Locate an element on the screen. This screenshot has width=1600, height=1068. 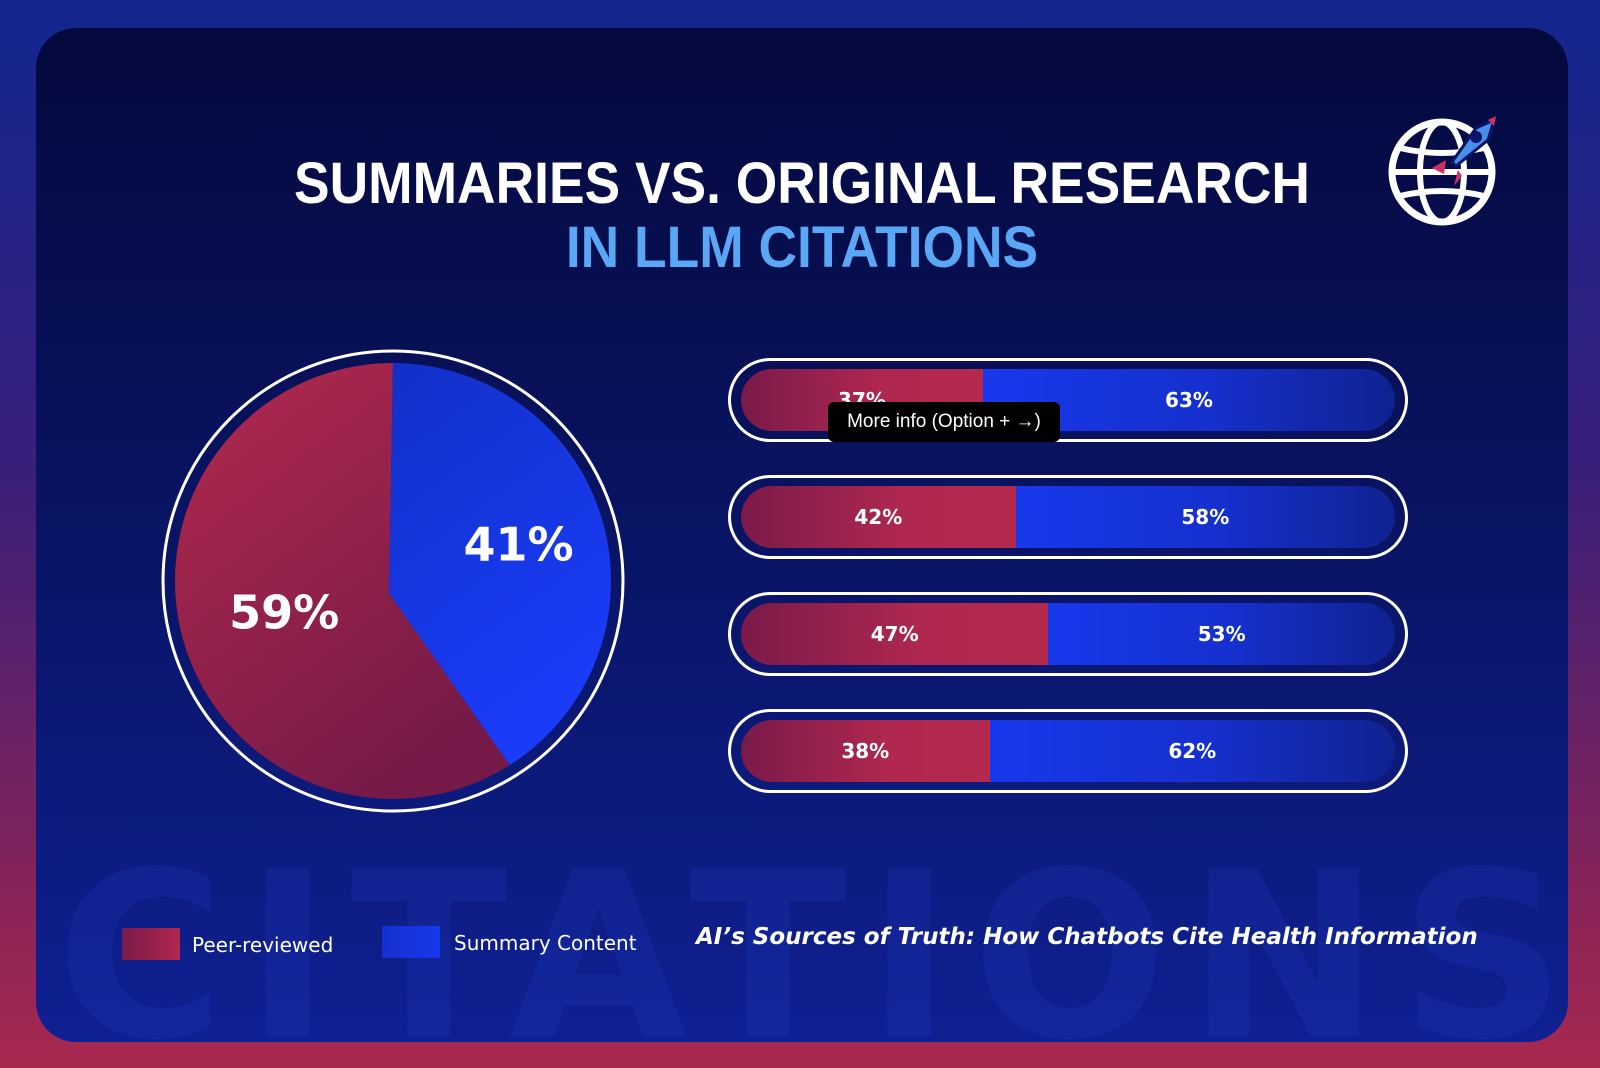
bar-row-3: 47% 53% is located at coordinates (1068, 634).